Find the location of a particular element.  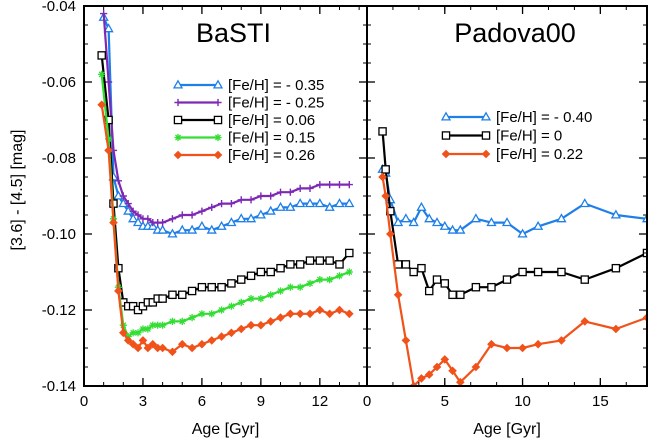

legend-label: [Fe/H] = - 0.40 is located at coordinates (544, 117).